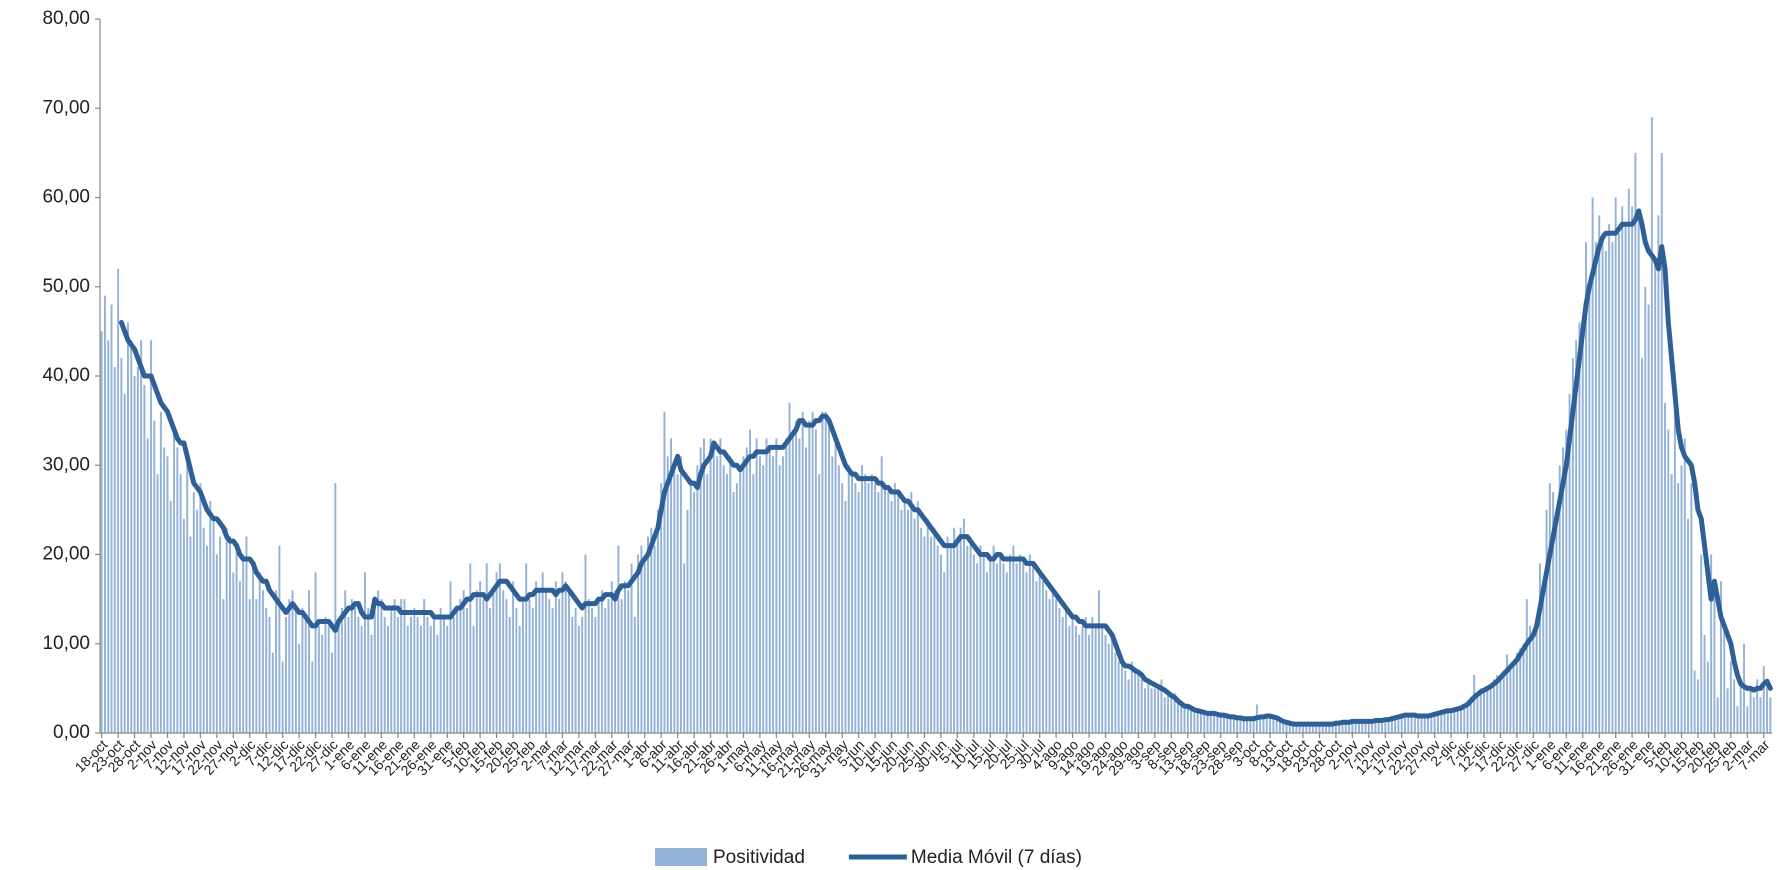 The width and height of the screenshot is (1777, 870). Describe the element at coordinates (996, 857) in the screenshot. I see `legend-label: Media Móvil (7 días)` at that location.